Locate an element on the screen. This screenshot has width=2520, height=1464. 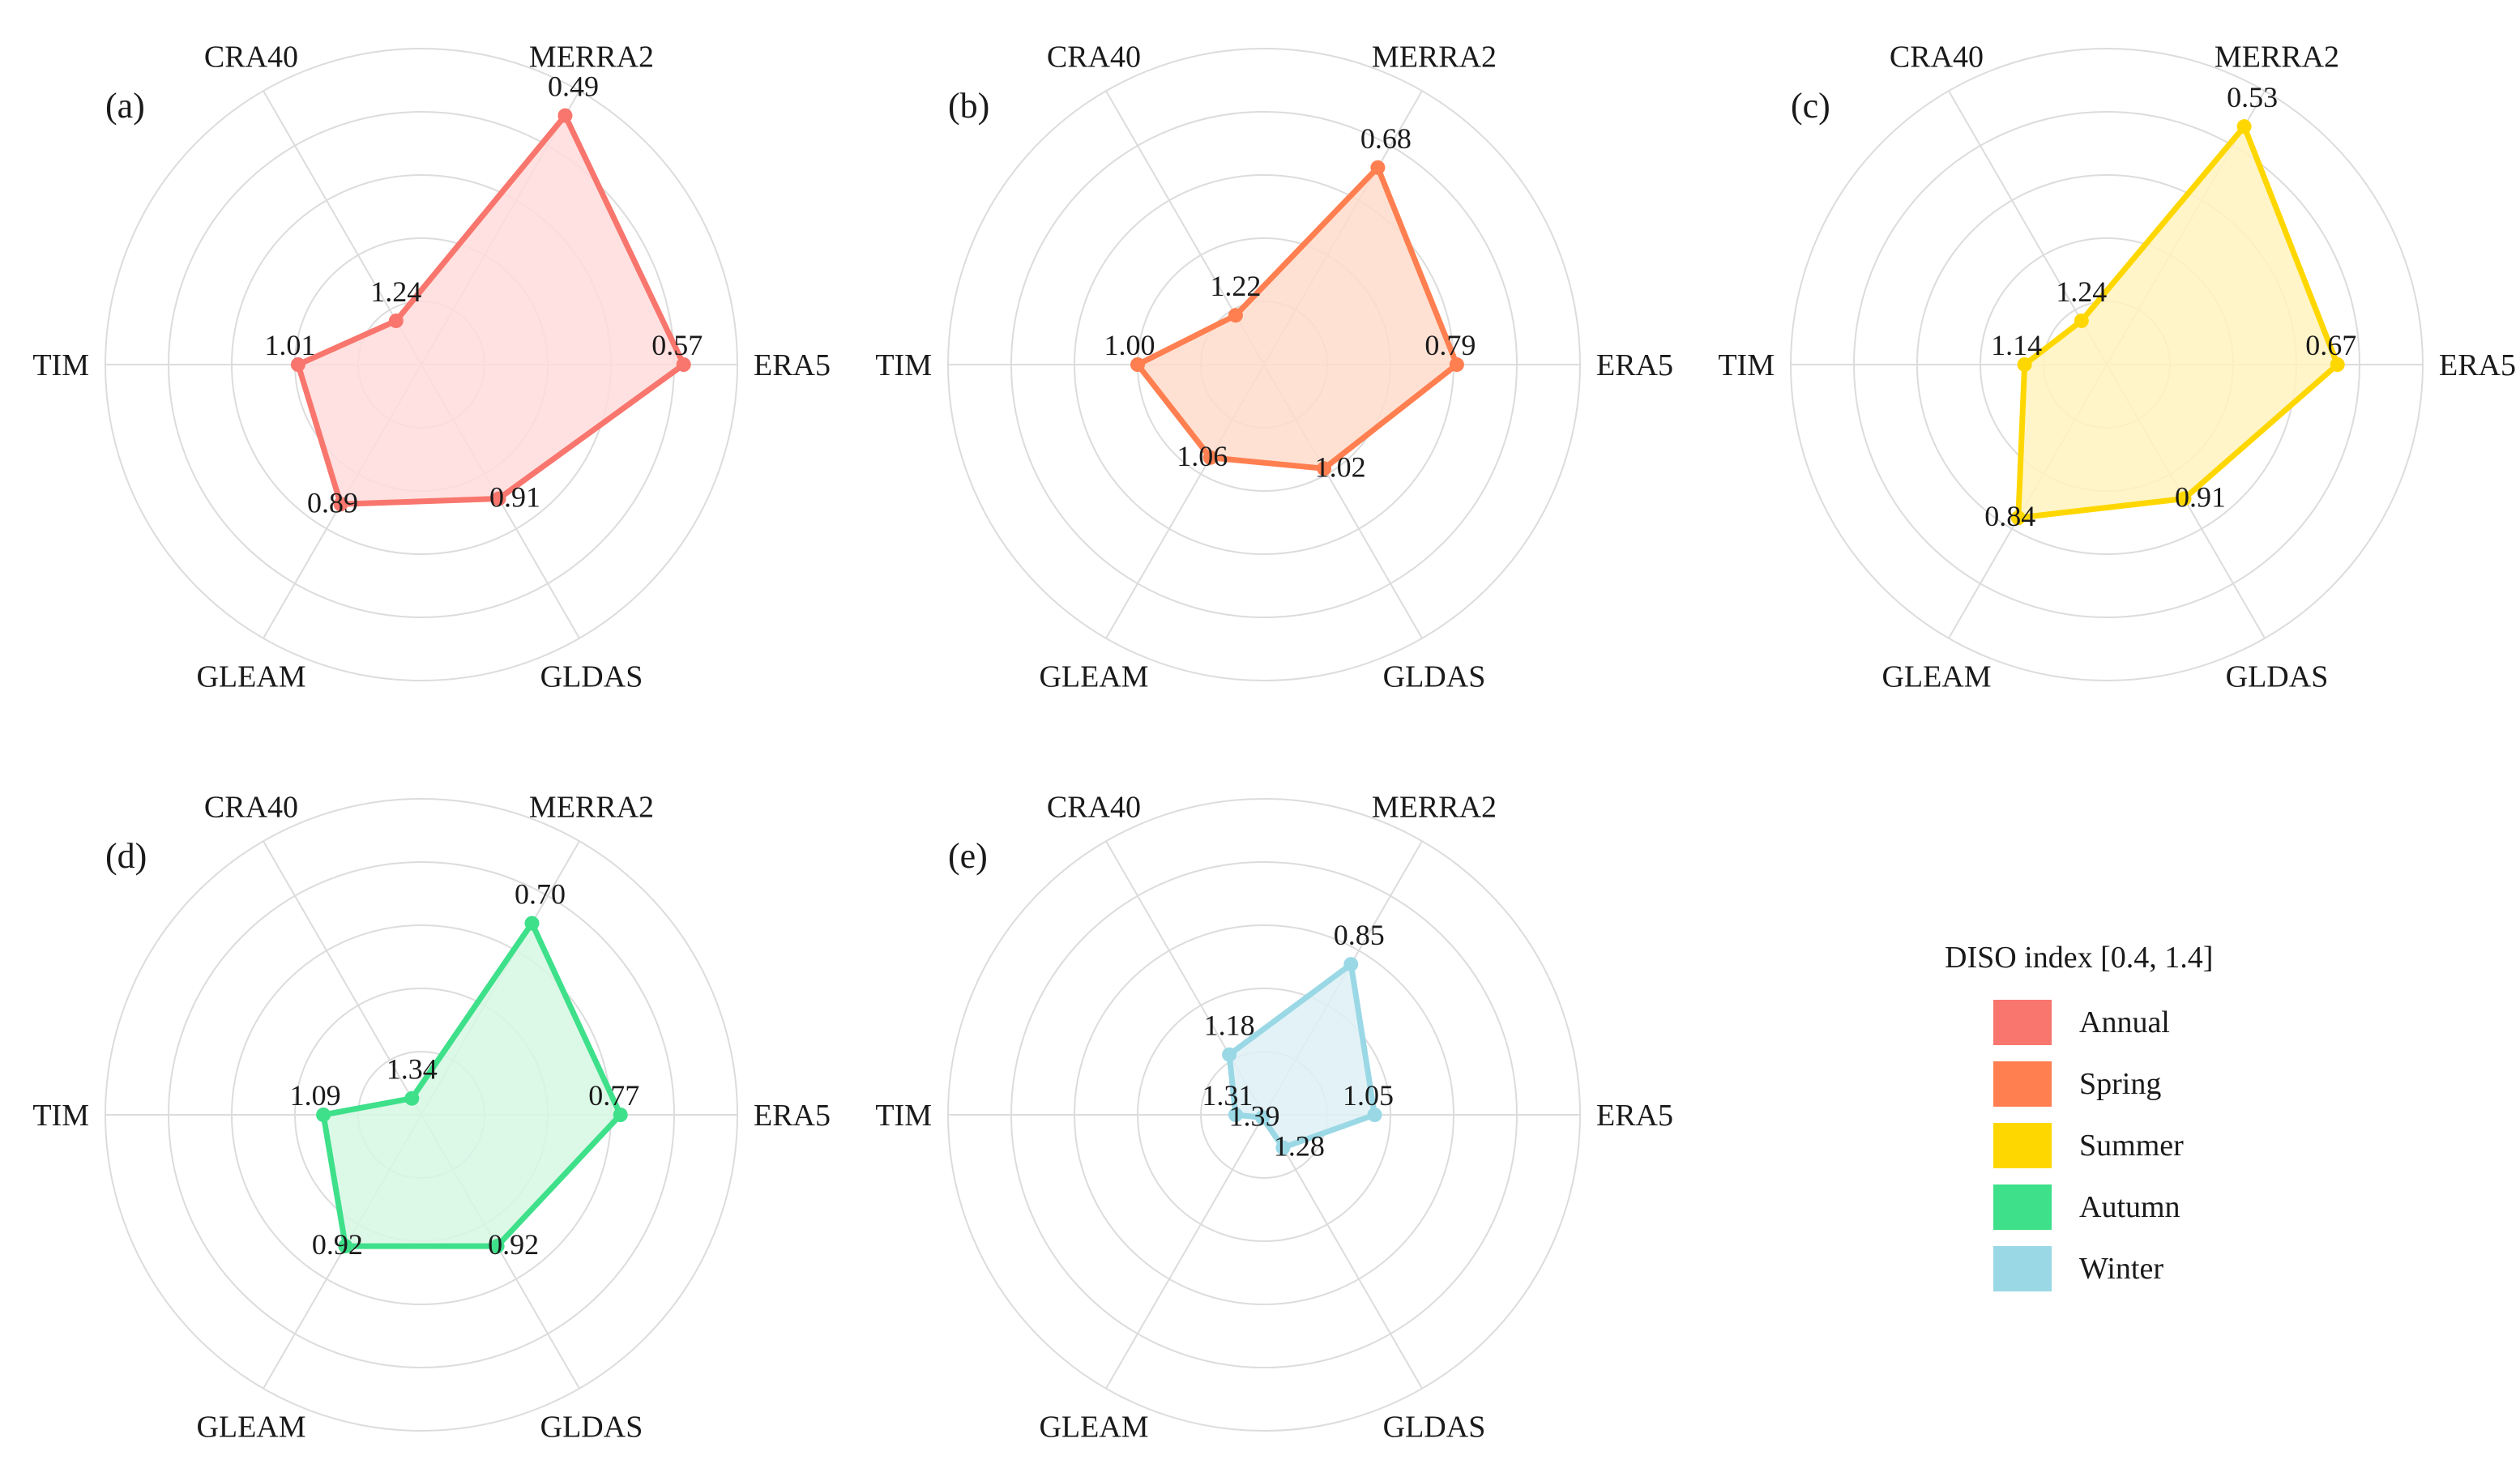
panel-tag: (d) is located at coordinates (126, 856).